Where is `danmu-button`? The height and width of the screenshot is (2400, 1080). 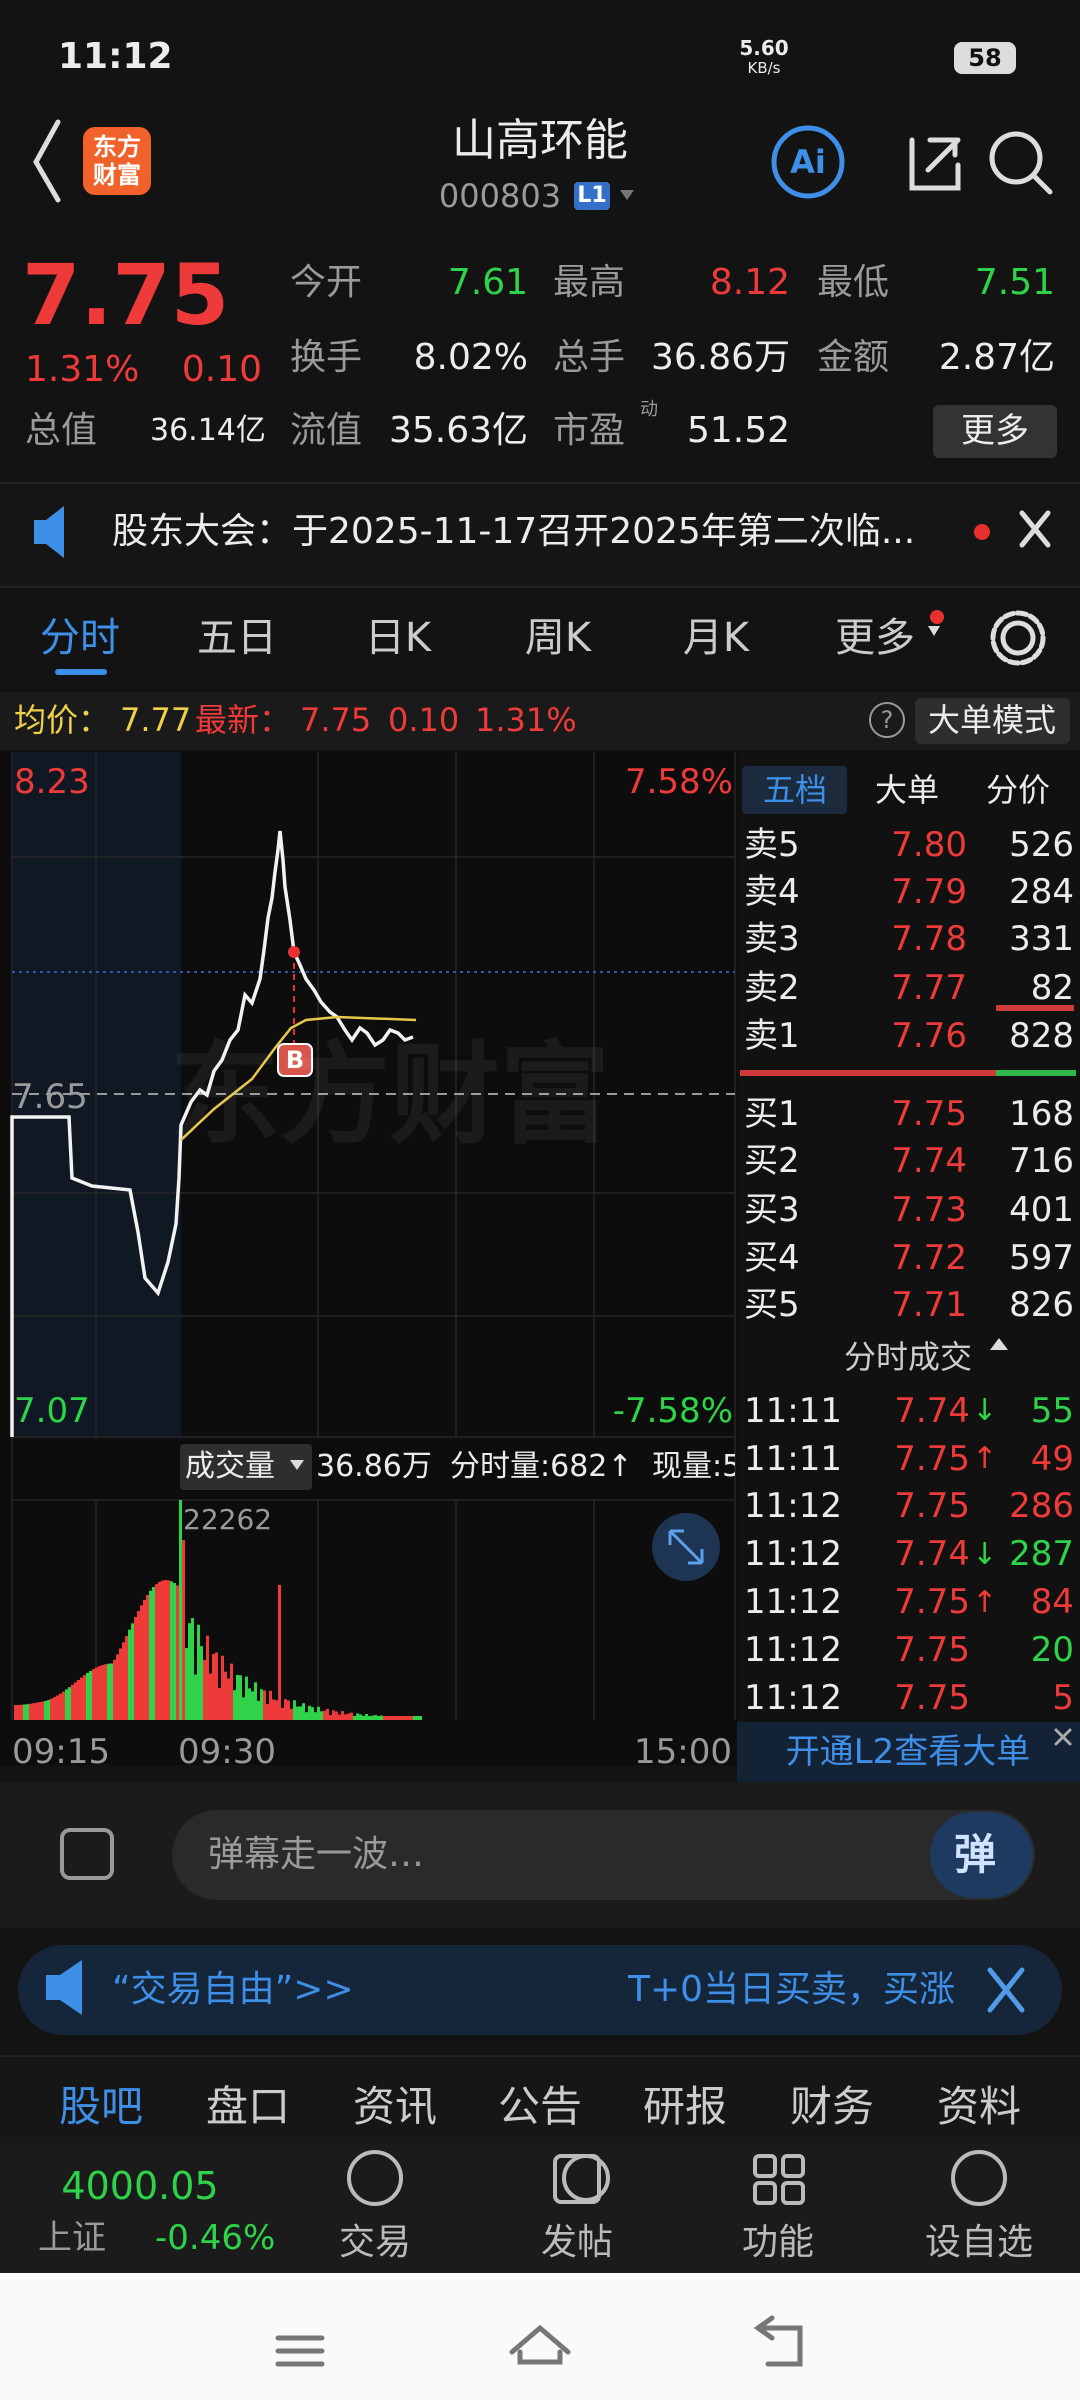 danmu-button is located at coordinates (981, 1855).